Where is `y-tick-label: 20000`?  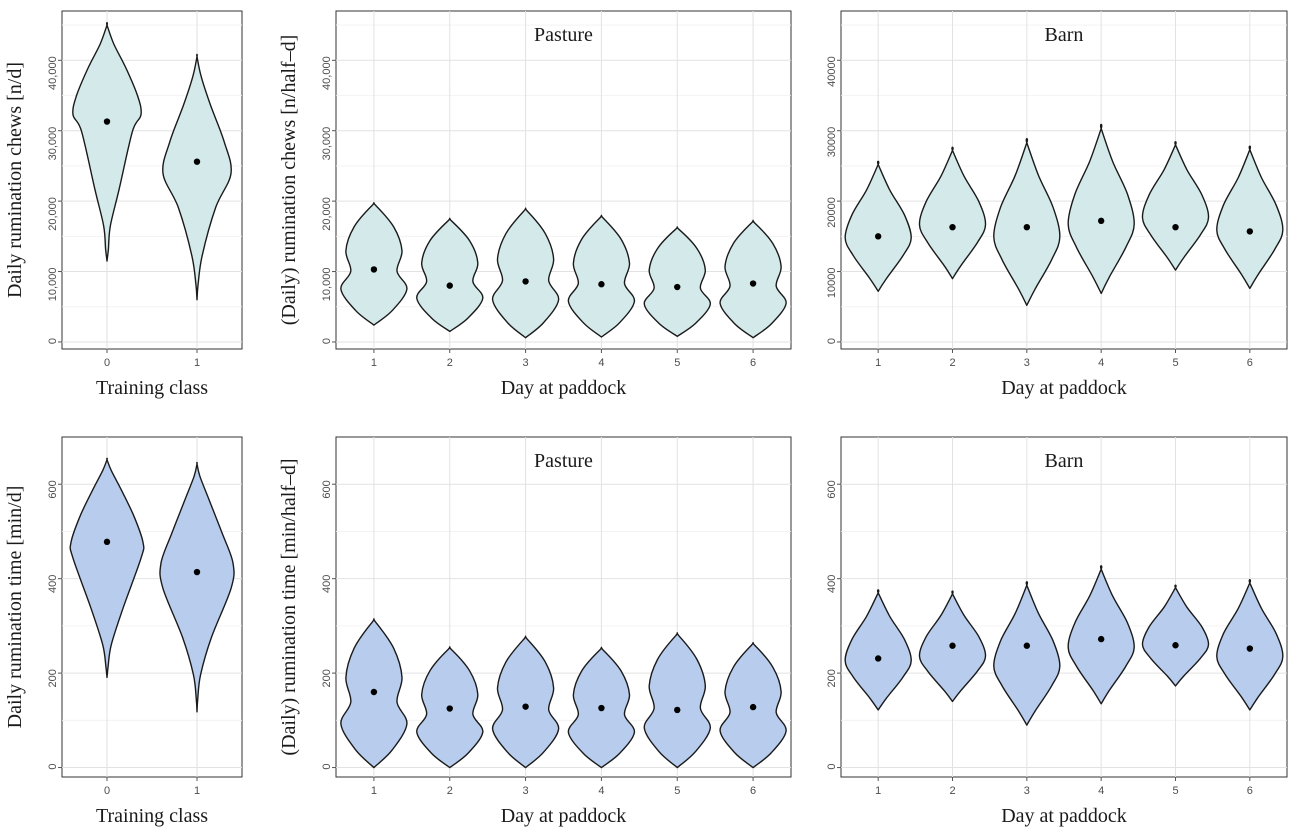
y-tick-label: 20000 is located at coordinates (832, 212).